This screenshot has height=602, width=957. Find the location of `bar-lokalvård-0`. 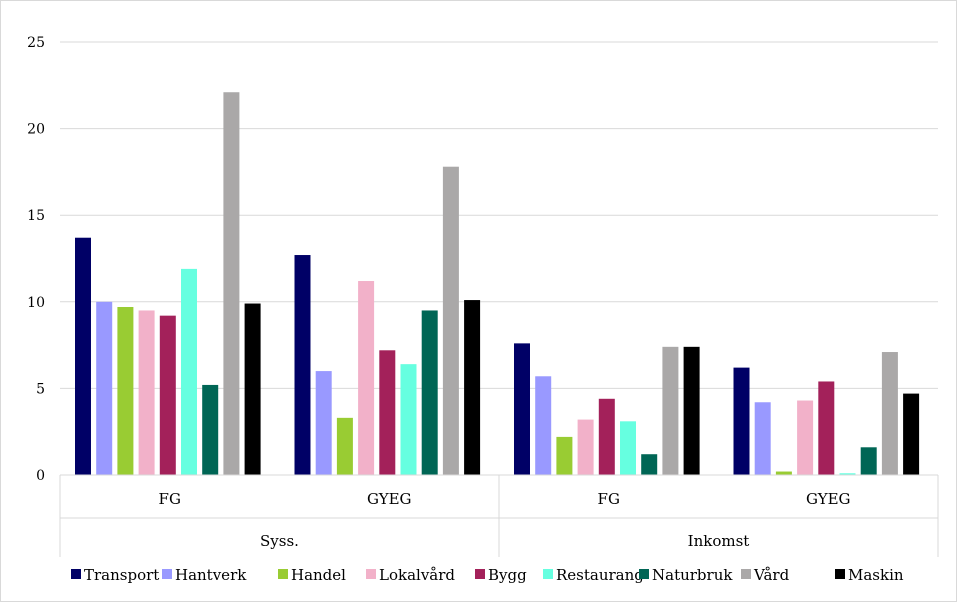

bar-lokalvård-0 is located at coordinates (146, 392).